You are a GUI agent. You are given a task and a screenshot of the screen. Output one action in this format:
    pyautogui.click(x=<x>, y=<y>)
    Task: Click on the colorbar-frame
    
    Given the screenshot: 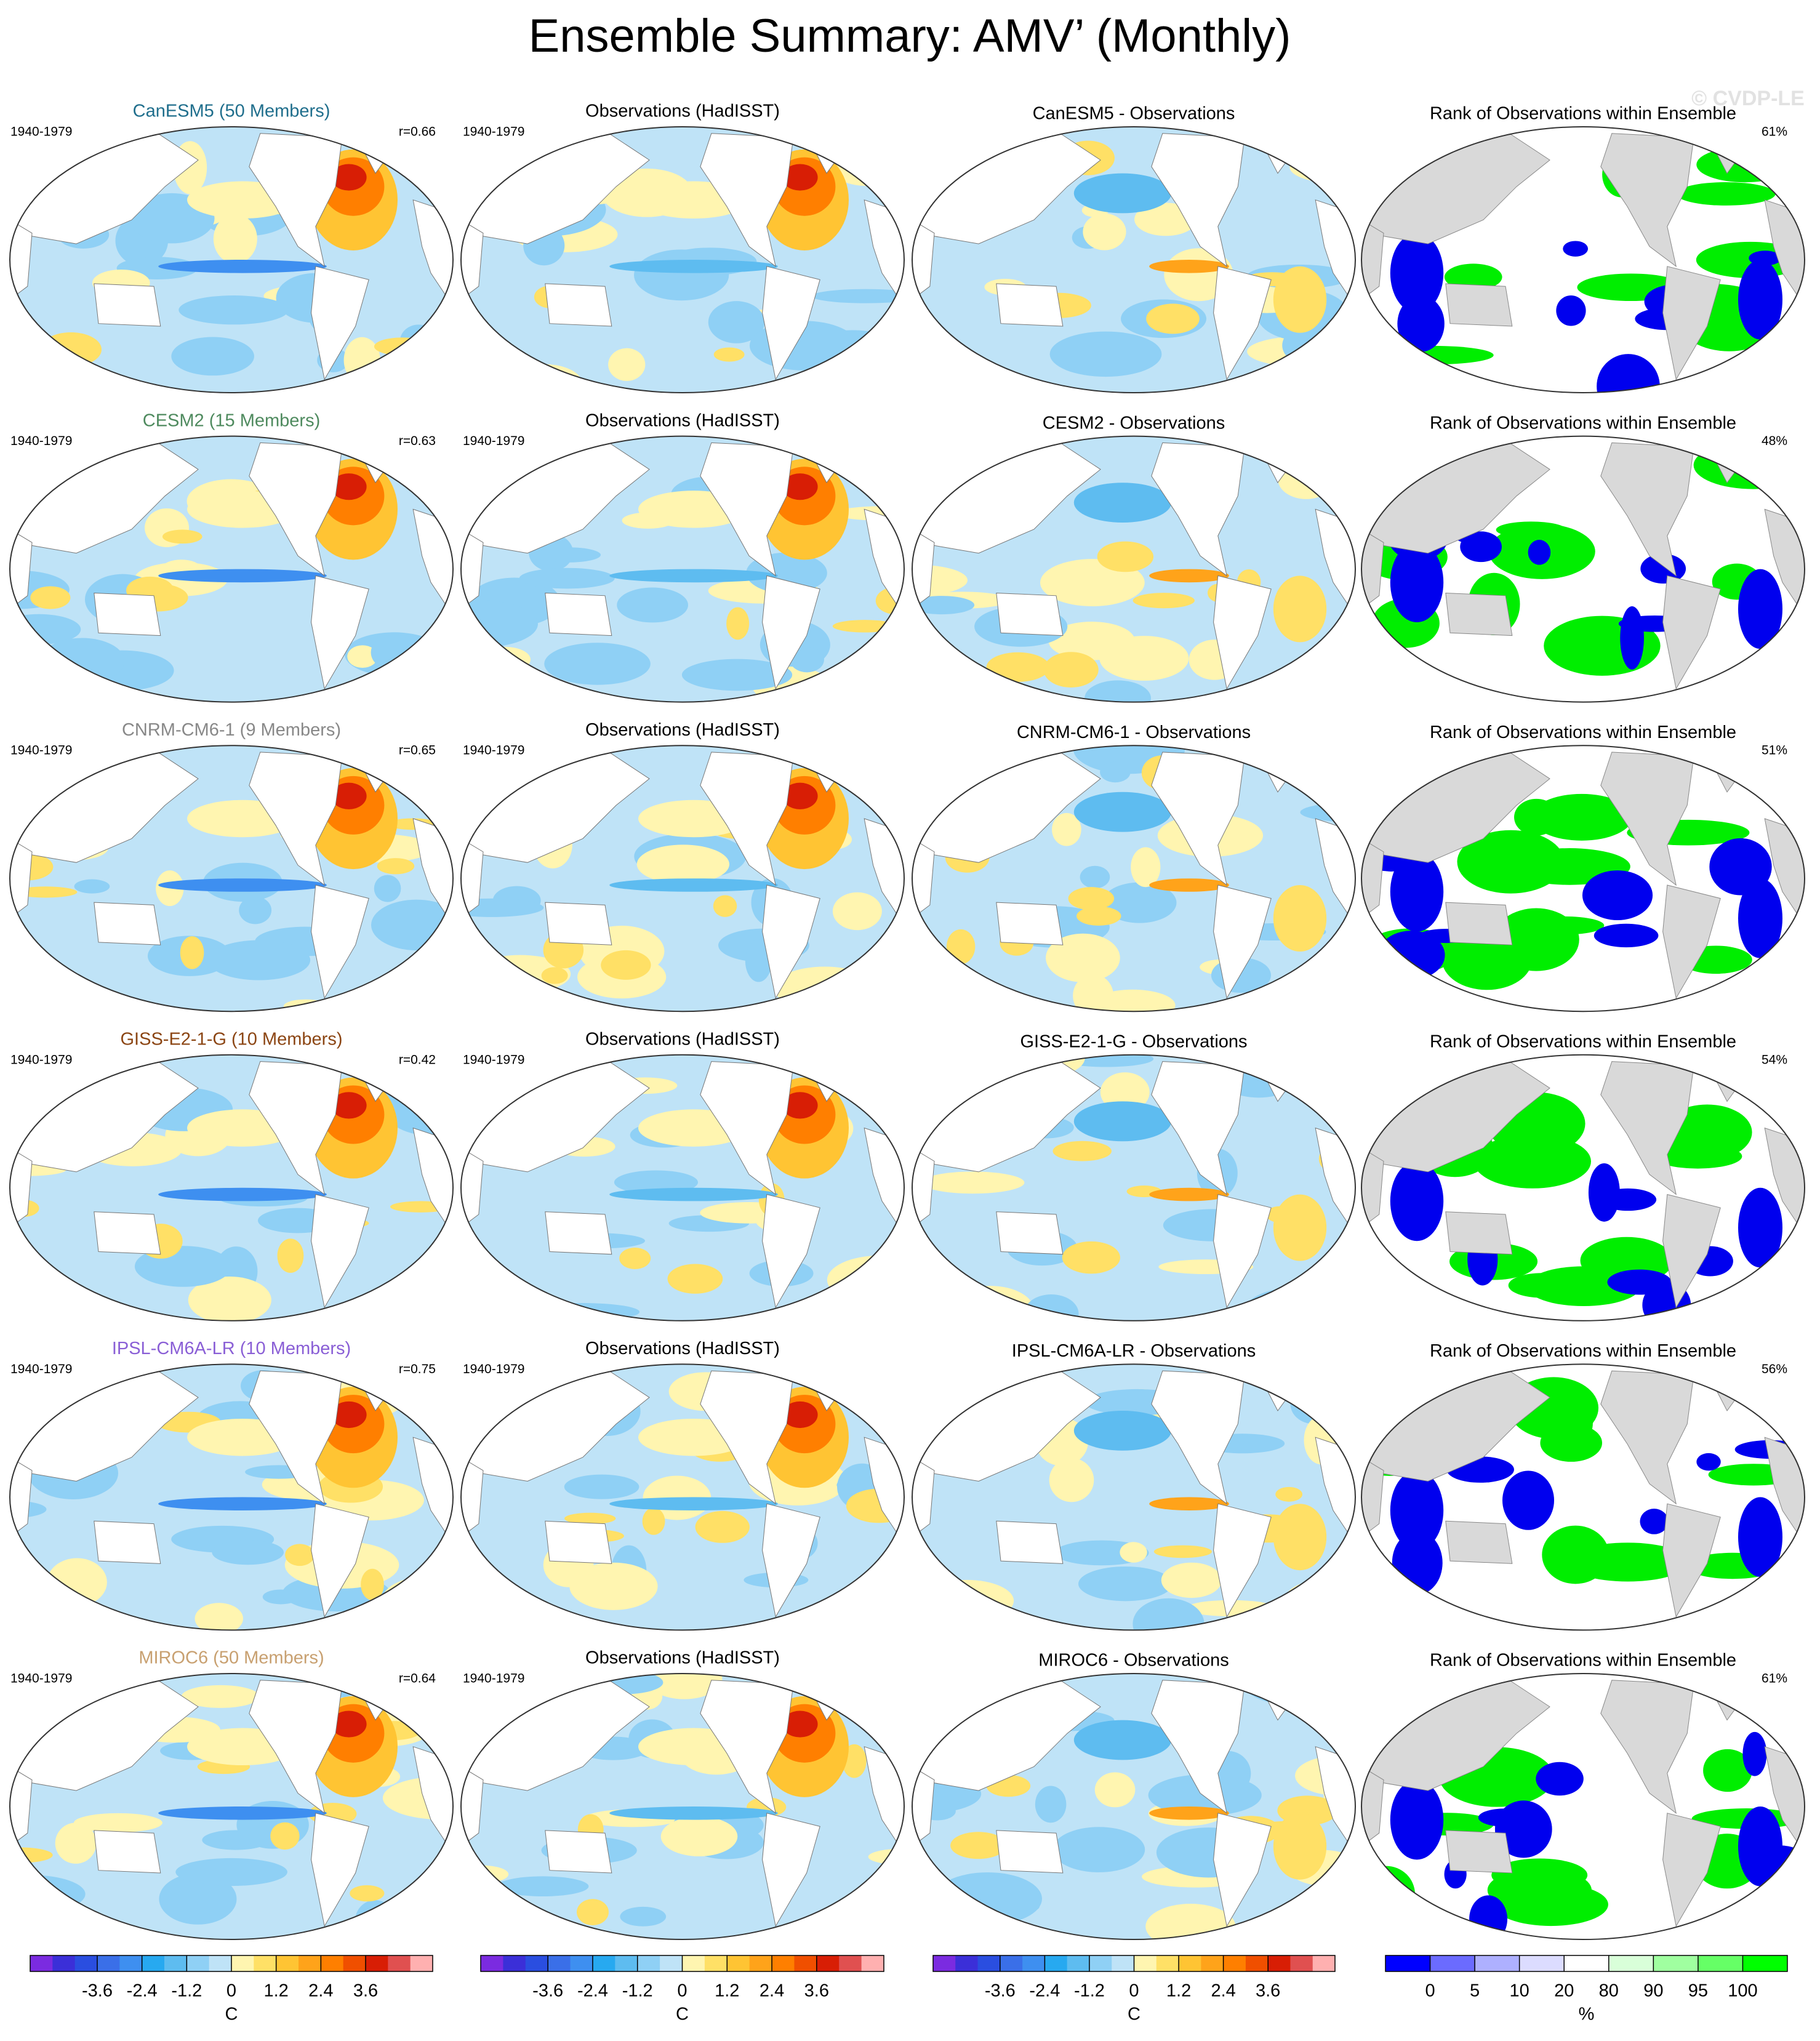 What is the action you would take?
    pyautogui.click(x=1586, y=1964)
    